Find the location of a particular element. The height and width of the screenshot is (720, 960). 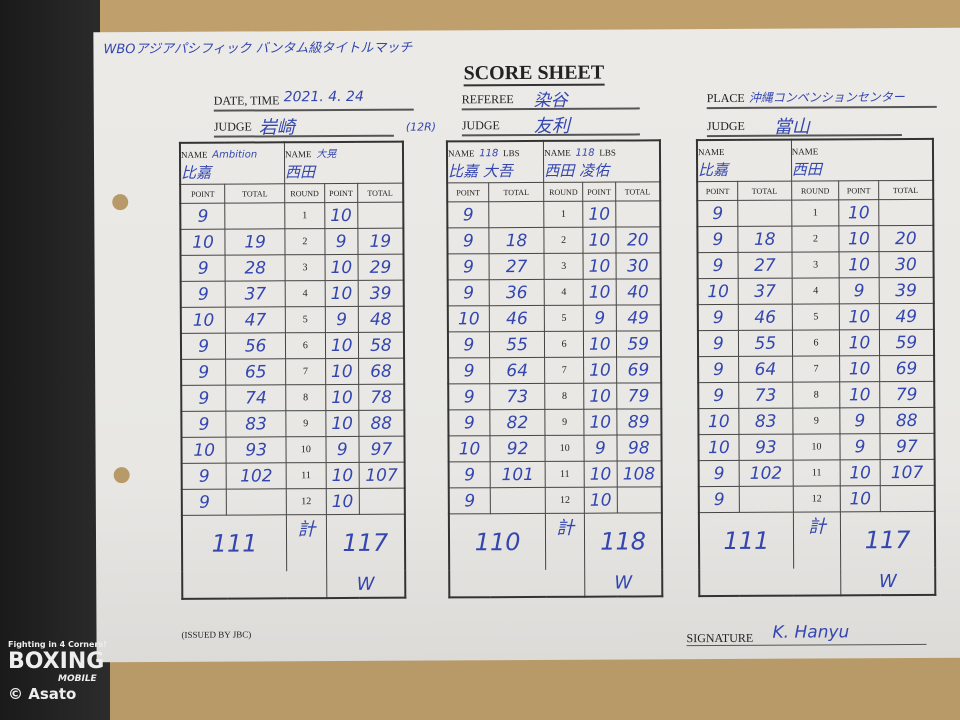

judge-label-3: JUDGE is located at coordinates (725, 126).